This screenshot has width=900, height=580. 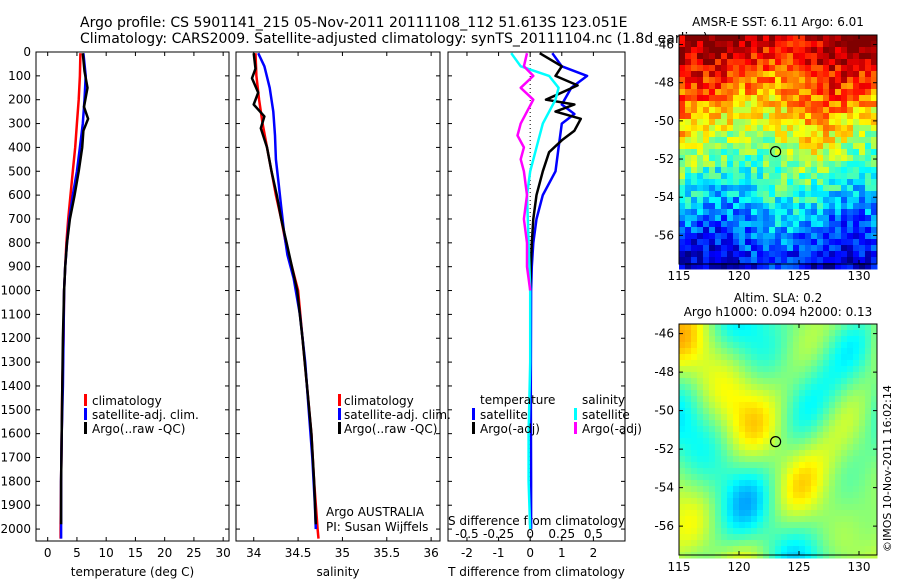 I want to click on map-x-tick-label: 125, so click(x=799, y=567).